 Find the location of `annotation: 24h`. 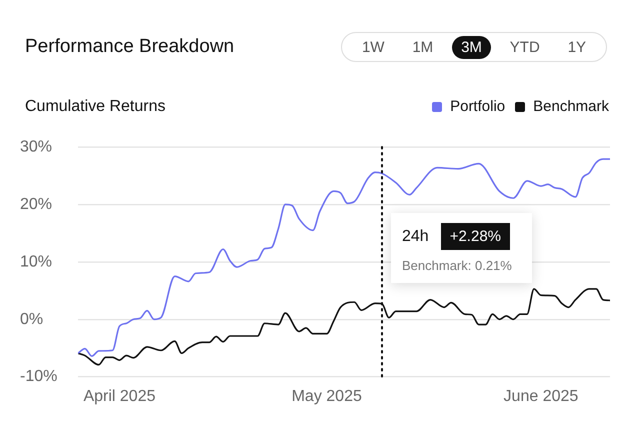

annotation: 24h is located at coordinates (415, 237).